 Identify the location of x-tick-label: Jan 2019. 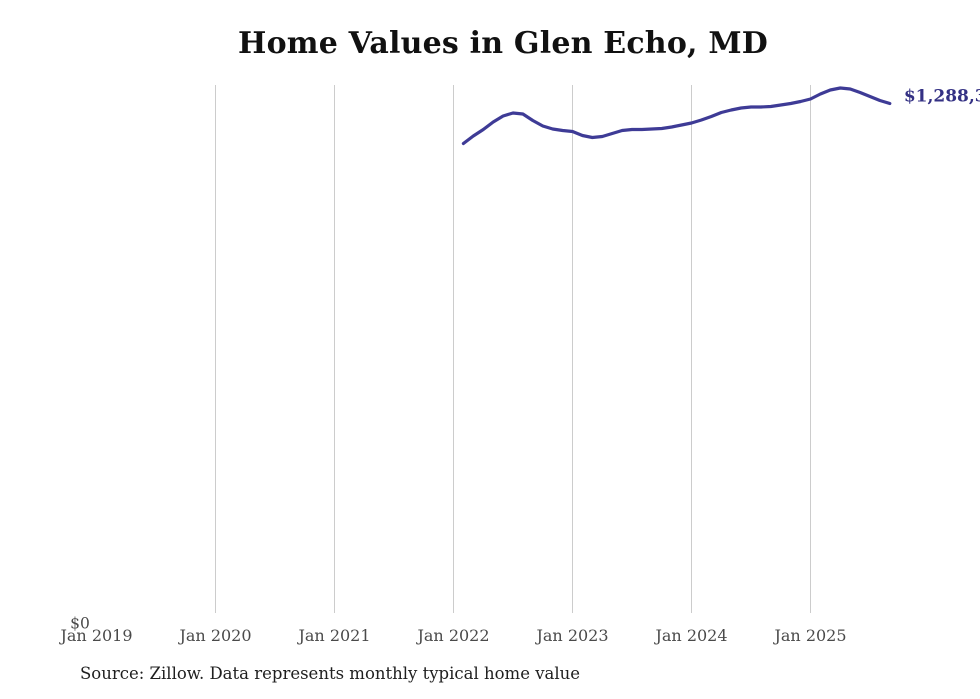
(95, 635).